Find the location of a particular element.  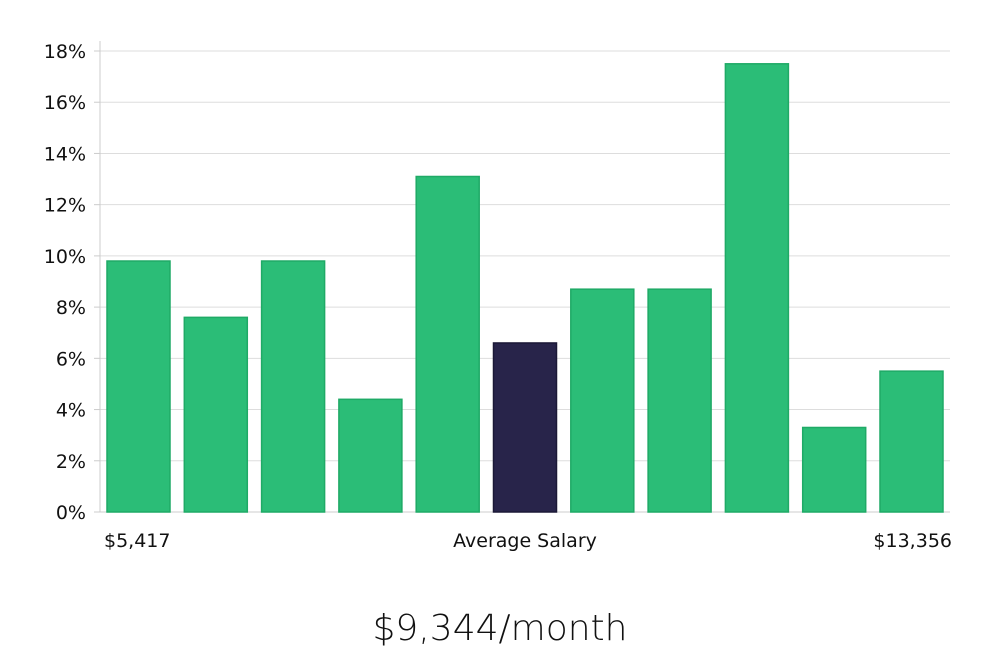

y-tick-label: 6% is located at coordinates (71, 359).